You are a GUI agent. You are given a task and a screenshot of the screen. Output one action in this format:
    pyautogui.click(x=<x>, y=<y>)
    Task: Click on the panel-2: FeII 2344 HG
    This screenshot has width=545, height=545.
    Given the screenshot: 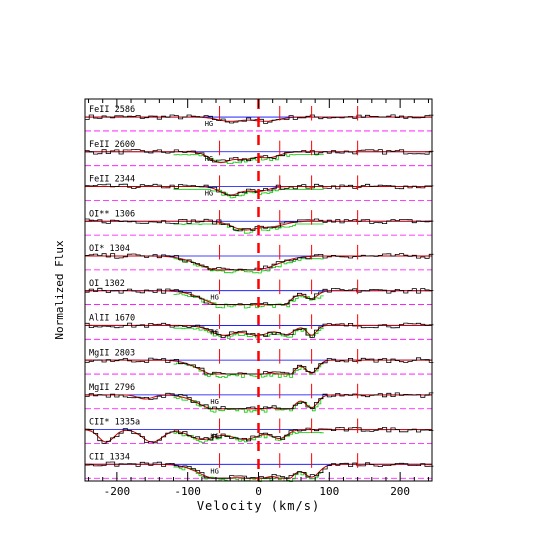 What is the action you would take?
    pyautogui.click(x=259, y=188)
    